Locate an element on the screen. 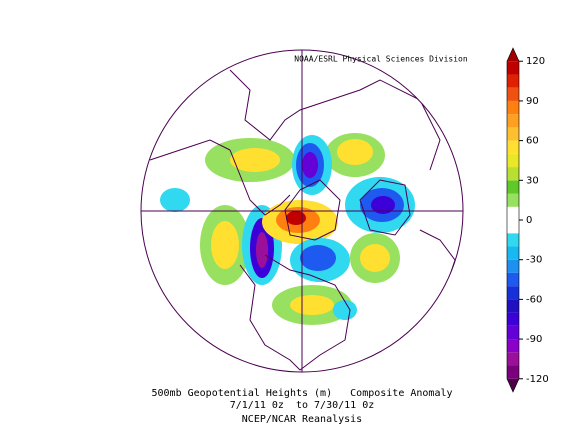 The width and height of the screenshot is (565, 437). colorbar-label: -60 is located at coordinates (534, 299).